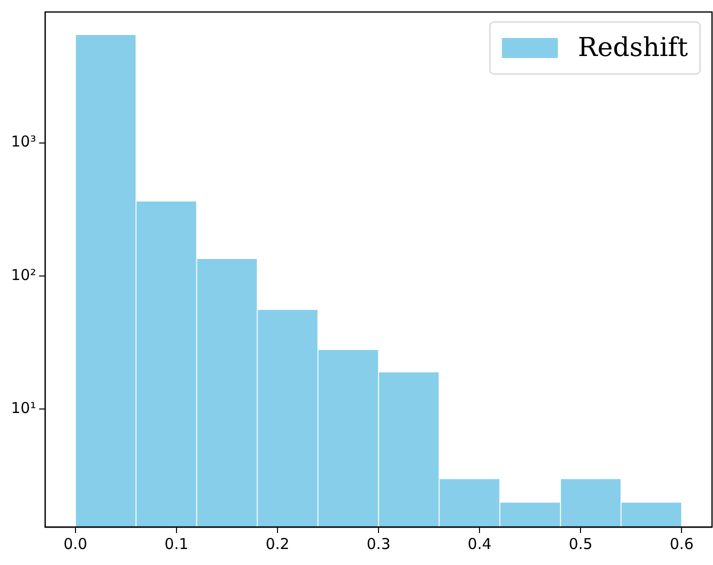 The image size is (713, 565). Describe the element at coordinates (580, 543) in the screenshot. I see `x-tick-label: 0.5` at that location.